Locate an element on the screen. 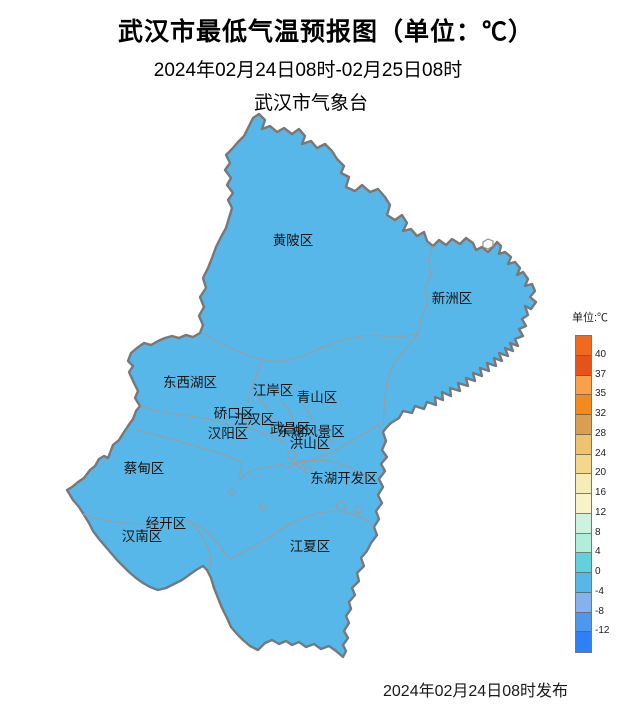  district-label: 武昌区 is located at coordinates (290, 428).